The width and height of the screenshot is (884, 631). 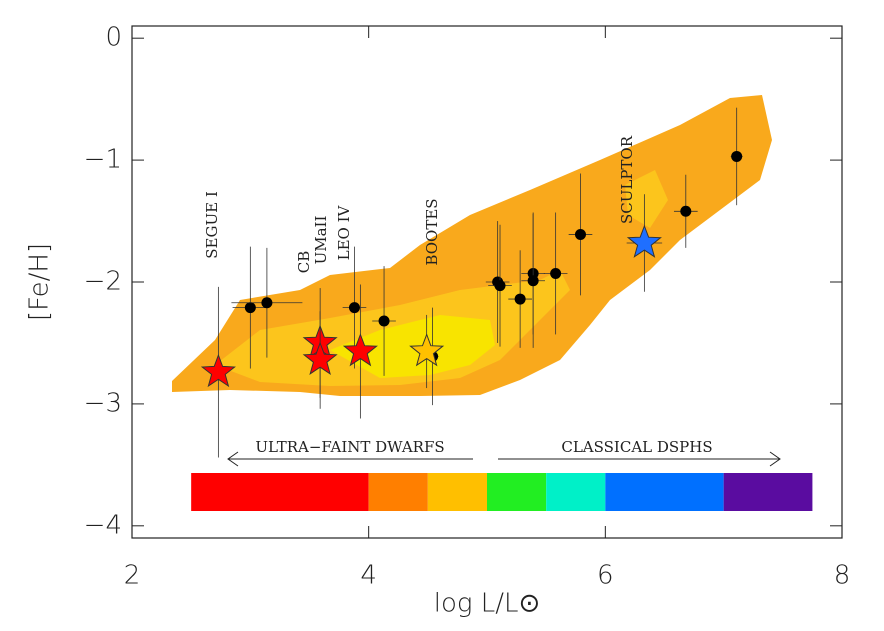 What do you see at coordinates (368, 576) in the screenshot?
I see `x-tick-label: 4` at bounding box center [368, 576].